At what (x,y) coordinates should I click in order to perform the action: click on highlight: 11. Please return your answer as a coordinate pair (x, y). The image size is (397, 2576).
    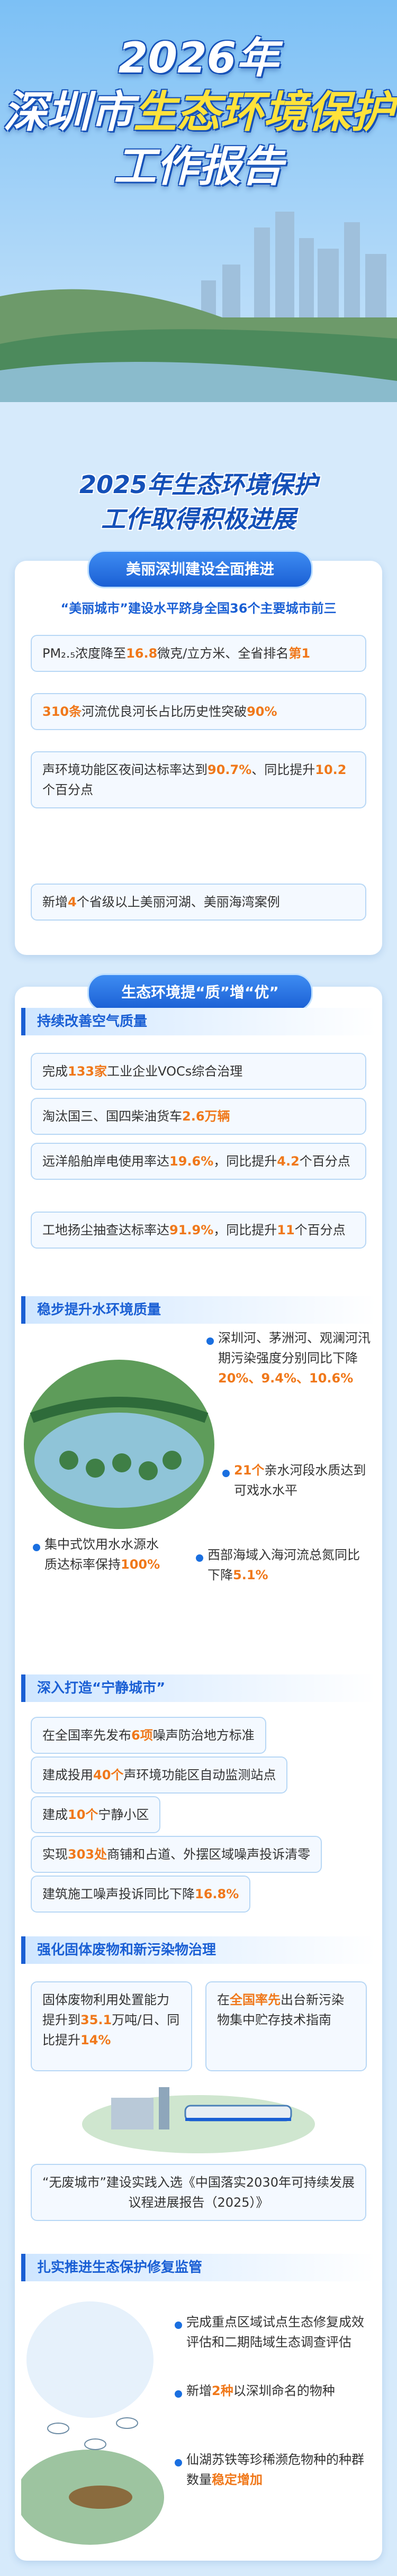
    Looking at the image, I should click on (286, 1230).